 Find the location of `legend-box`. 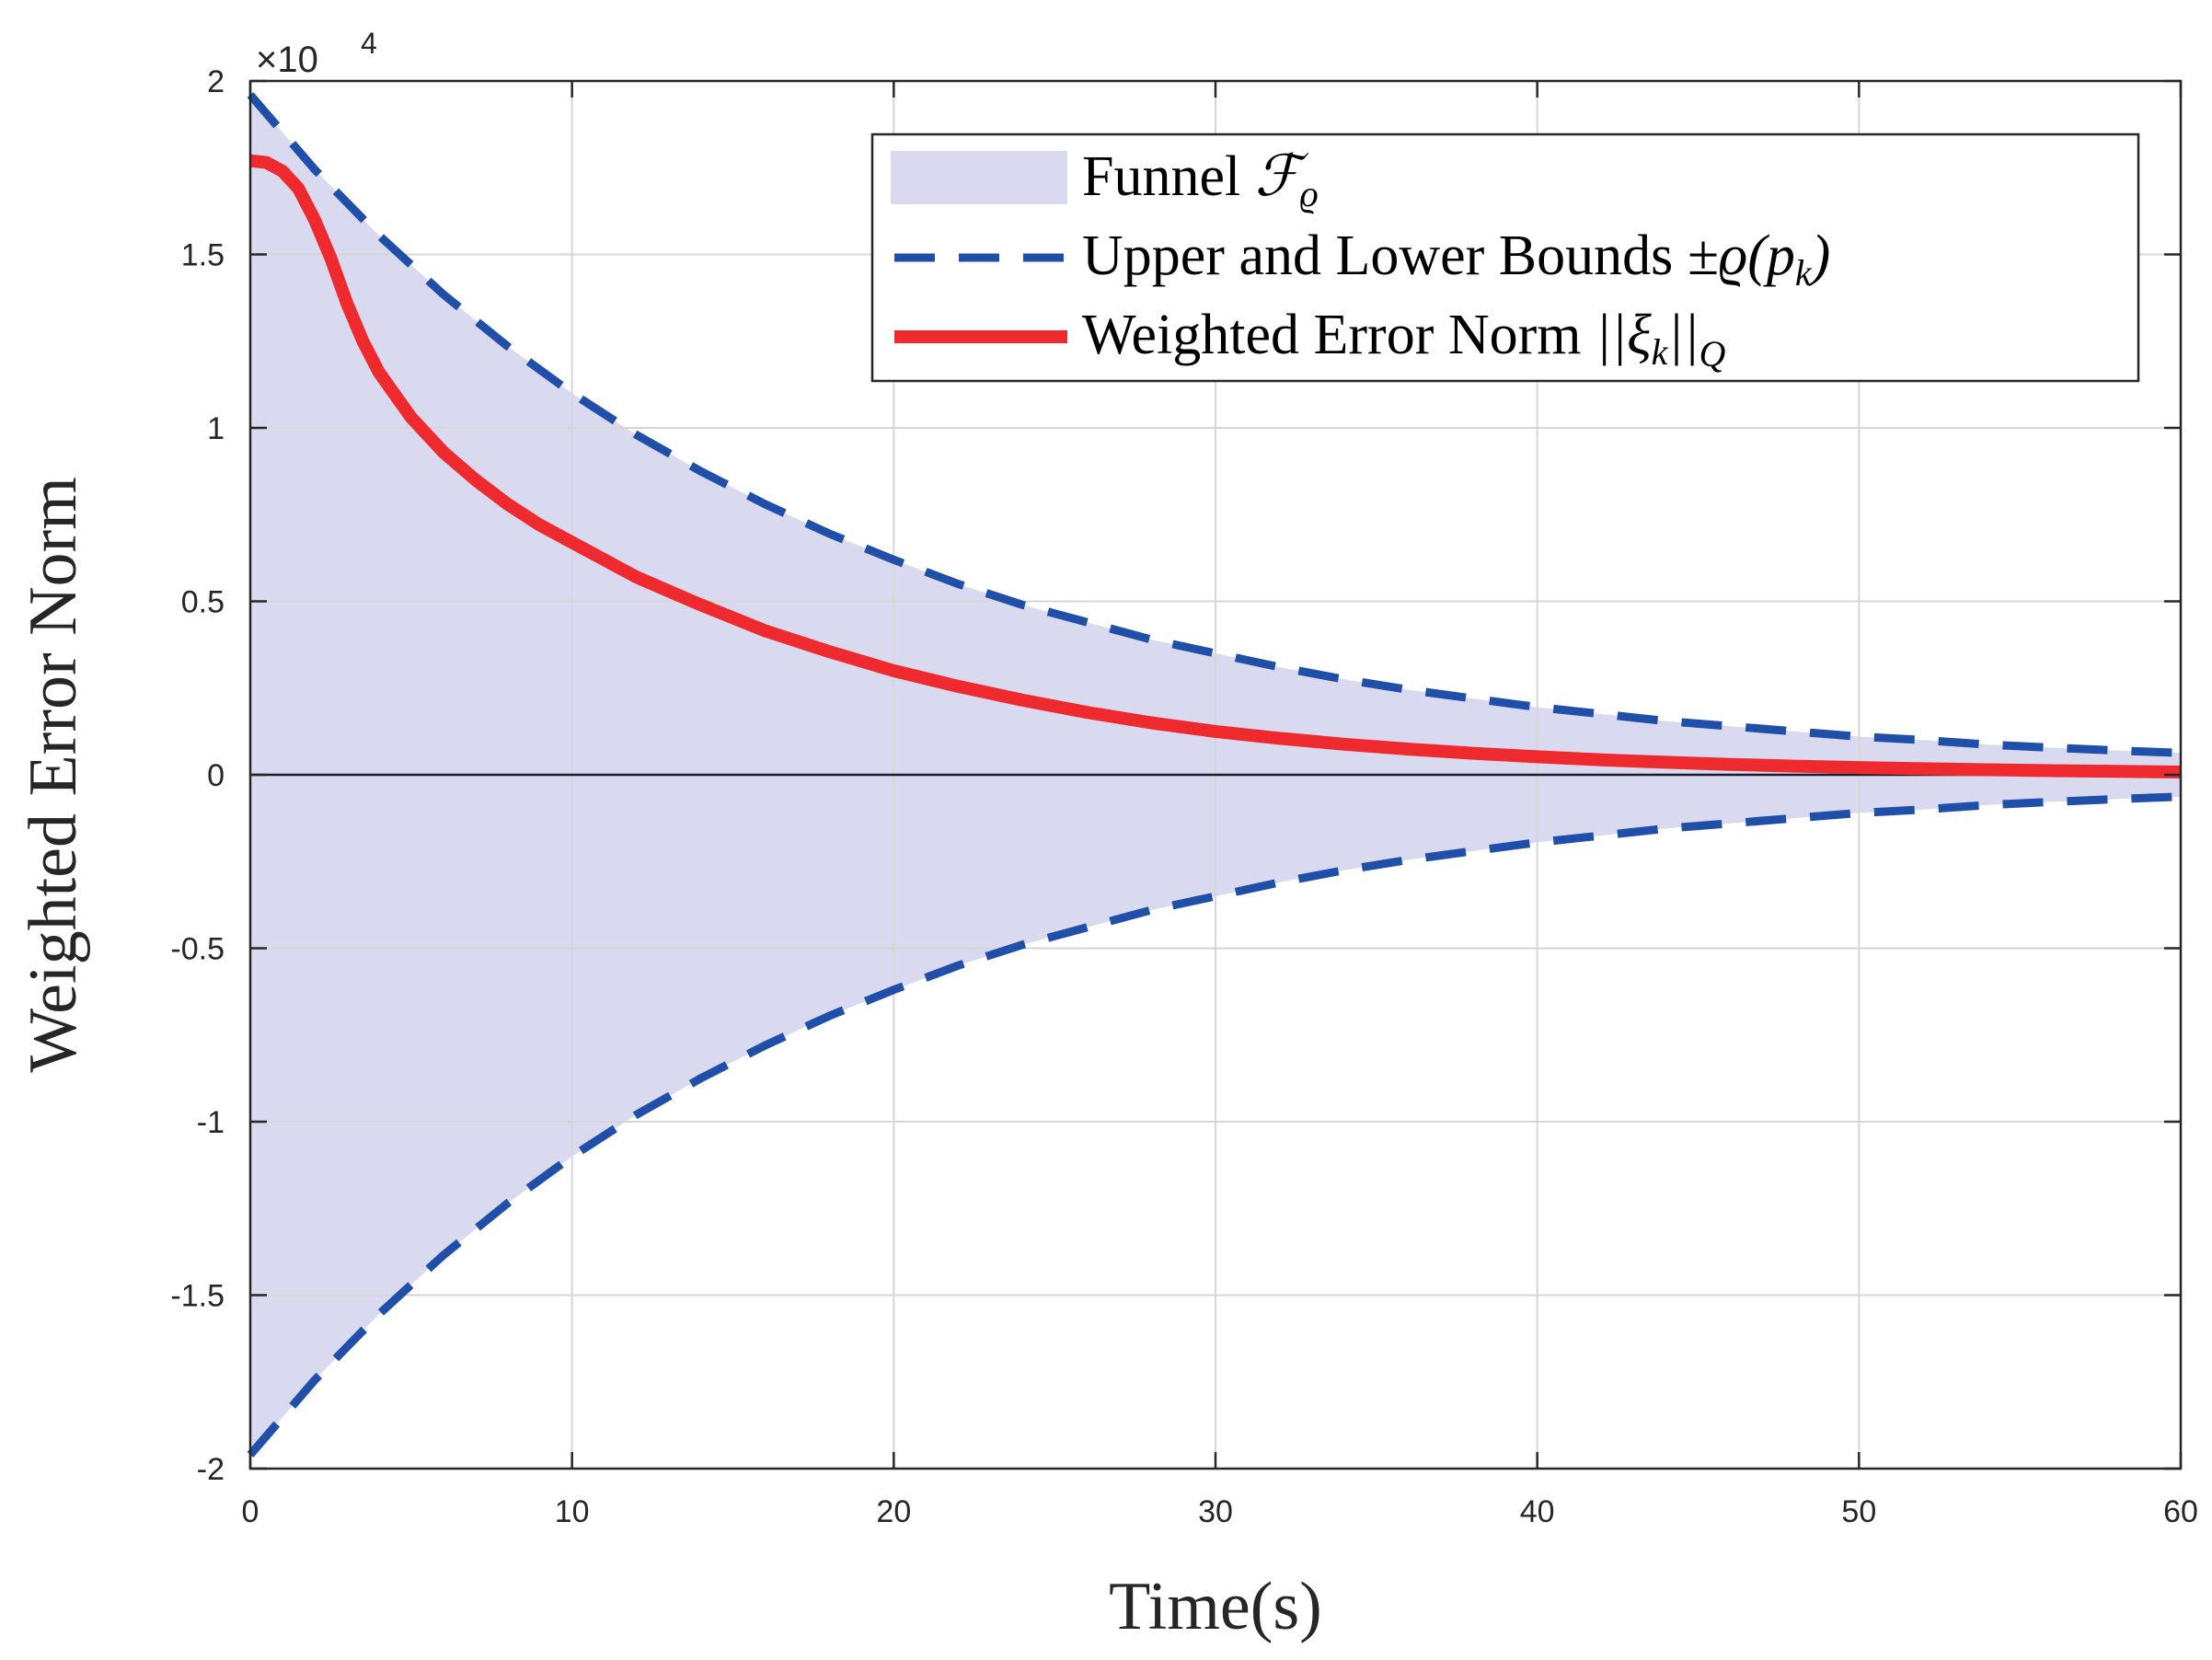

legend-box is located at coordinates (1505, 258).